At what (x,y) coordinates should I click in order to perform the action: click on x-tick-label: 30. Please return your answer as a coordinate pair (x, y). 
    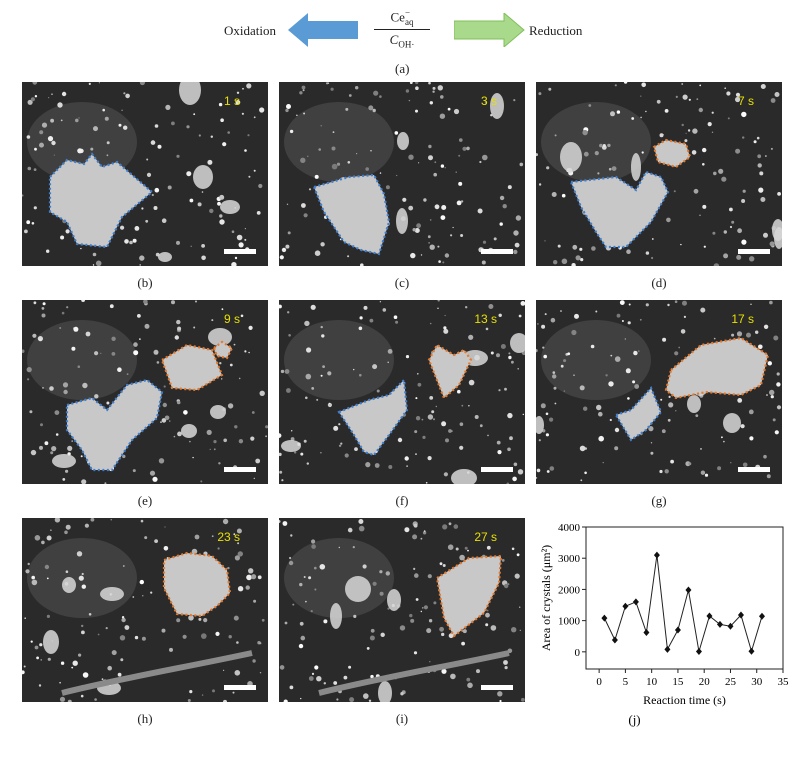
    Looking at the image, I should click on (757, 682).